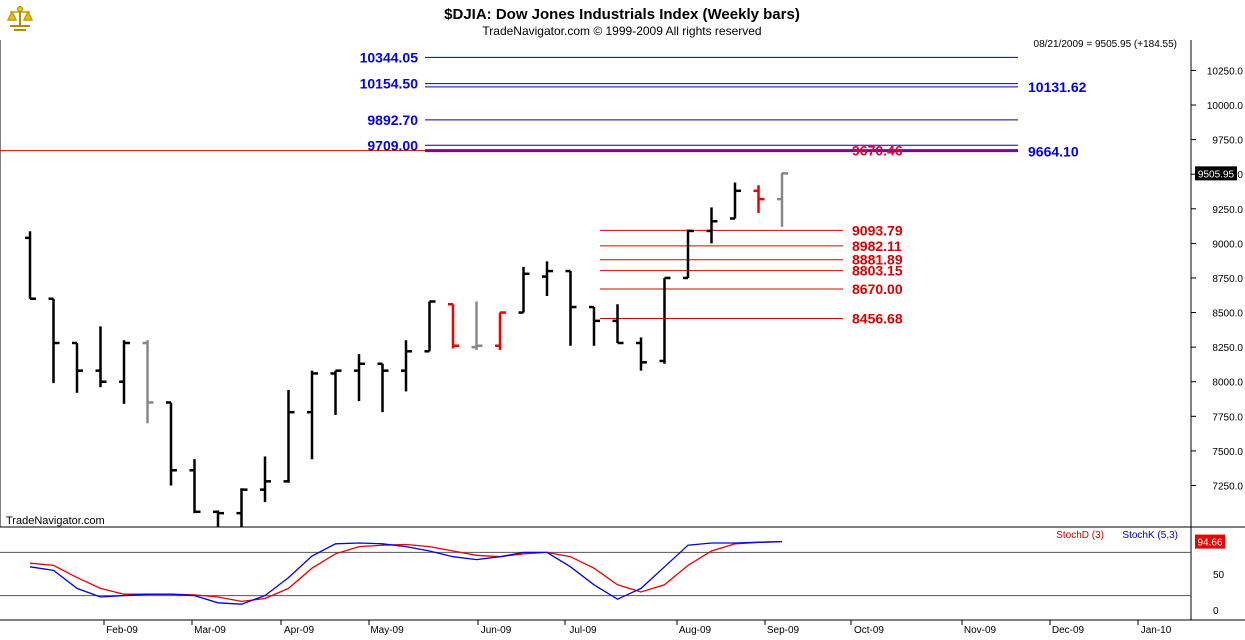 The width and height of the screenshot is (1245, 640). I want to click on x-tick-label: Oct-09, so click(869, 630).